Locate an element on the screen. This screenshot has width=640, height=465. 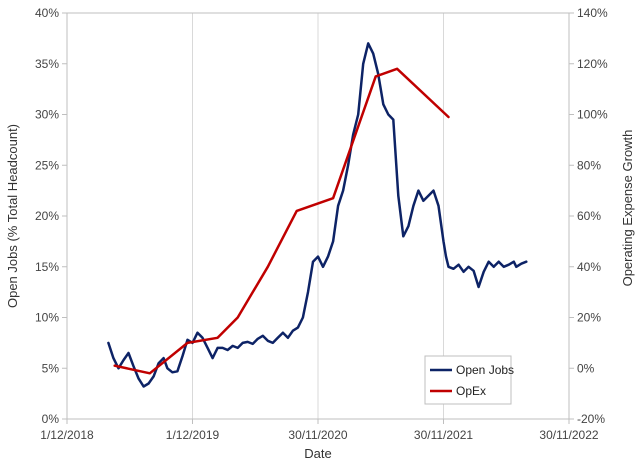
y-right-tick-label: 60% is located at coordinates (589, 216).